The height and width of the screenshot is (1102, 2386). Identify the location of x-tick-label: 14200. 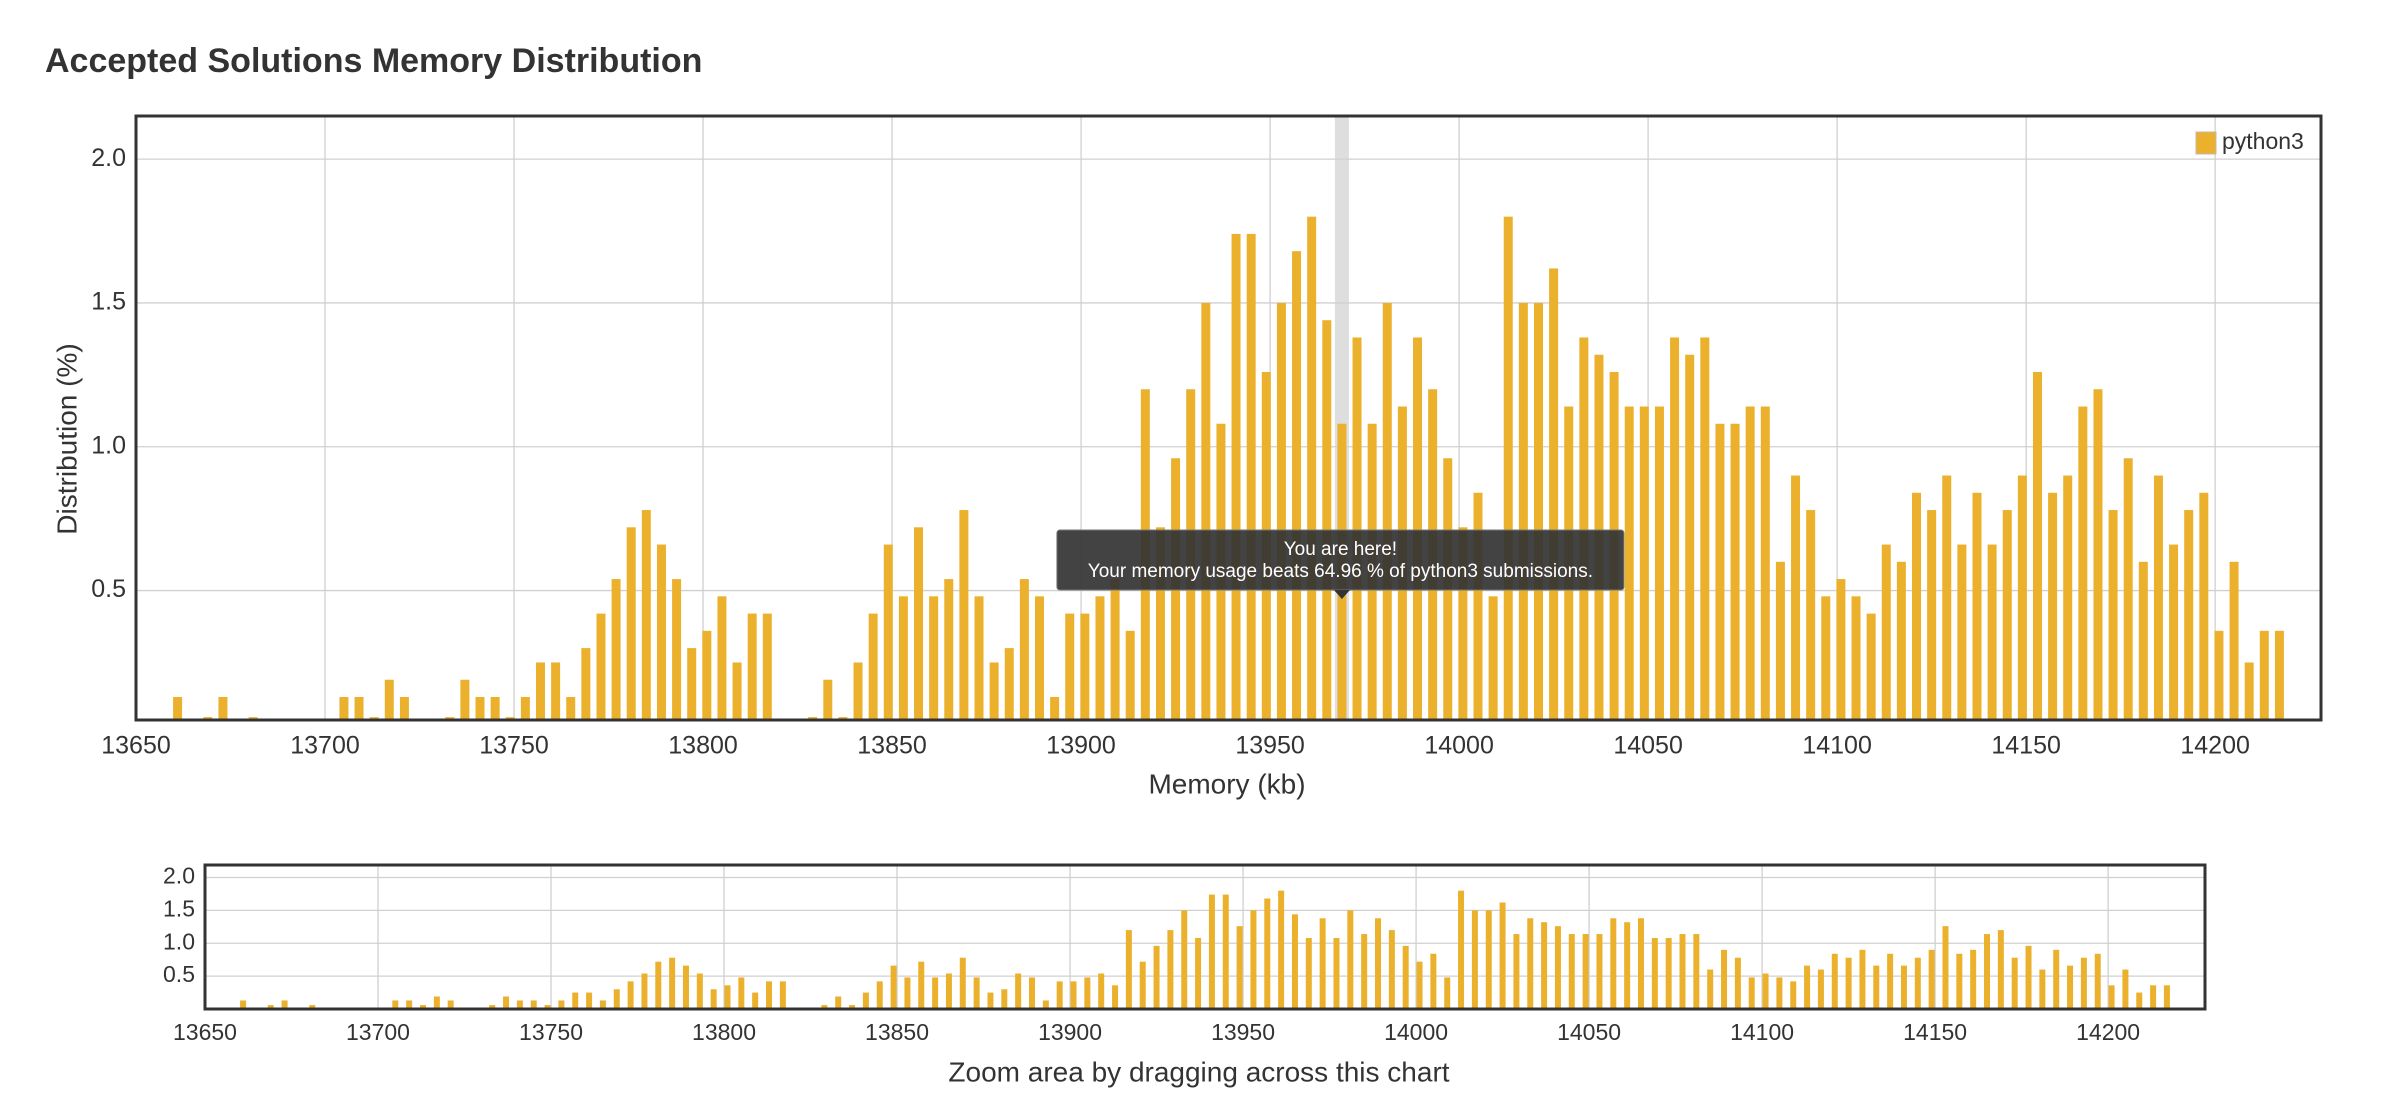
(2215, 746).